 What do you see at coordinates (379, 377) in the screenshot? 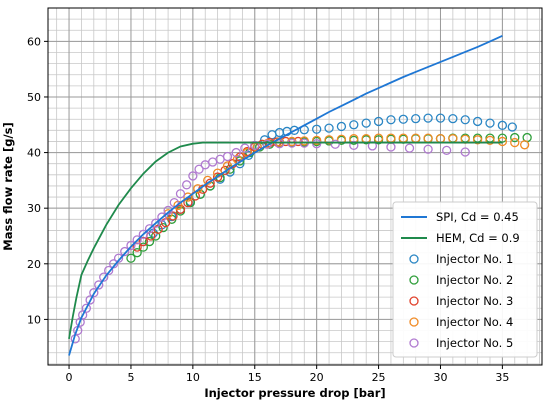
I see `x-tick-label: 25` at bounding box center [379, 377].